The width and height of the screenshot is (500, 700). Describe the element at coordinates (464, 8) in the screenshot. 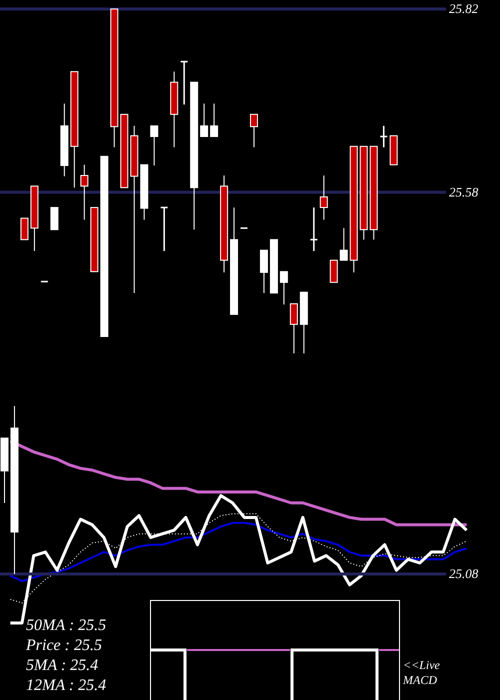

I see `y-tick-label: 25.82` at that location.